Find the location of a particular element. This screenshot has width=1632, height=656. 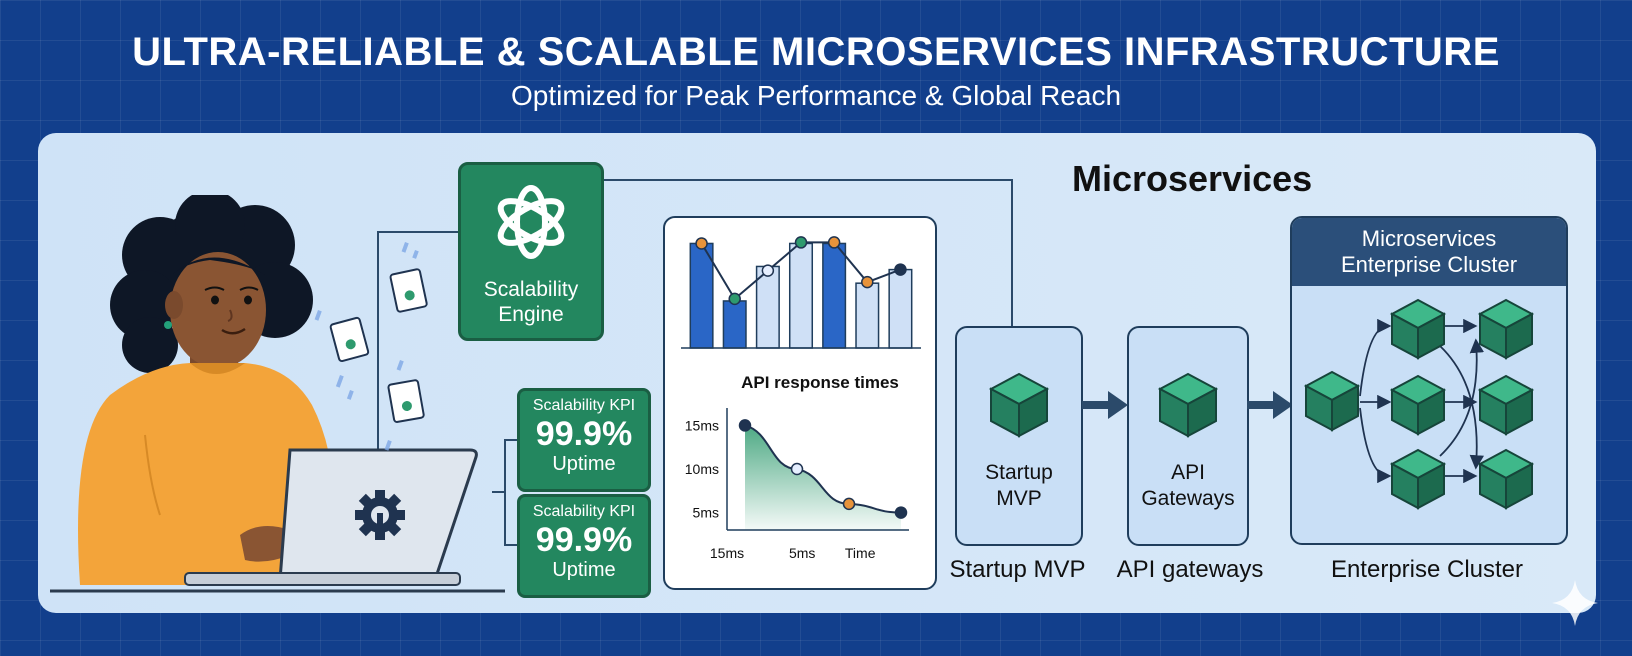

startup-caption: Startup MVP is located at coordinates (1017, 569).